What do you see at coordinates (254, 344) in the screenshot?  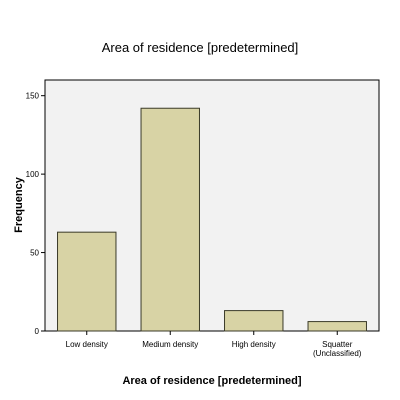 I see `x-tick-label: High density` at bounding box center [254, 344].